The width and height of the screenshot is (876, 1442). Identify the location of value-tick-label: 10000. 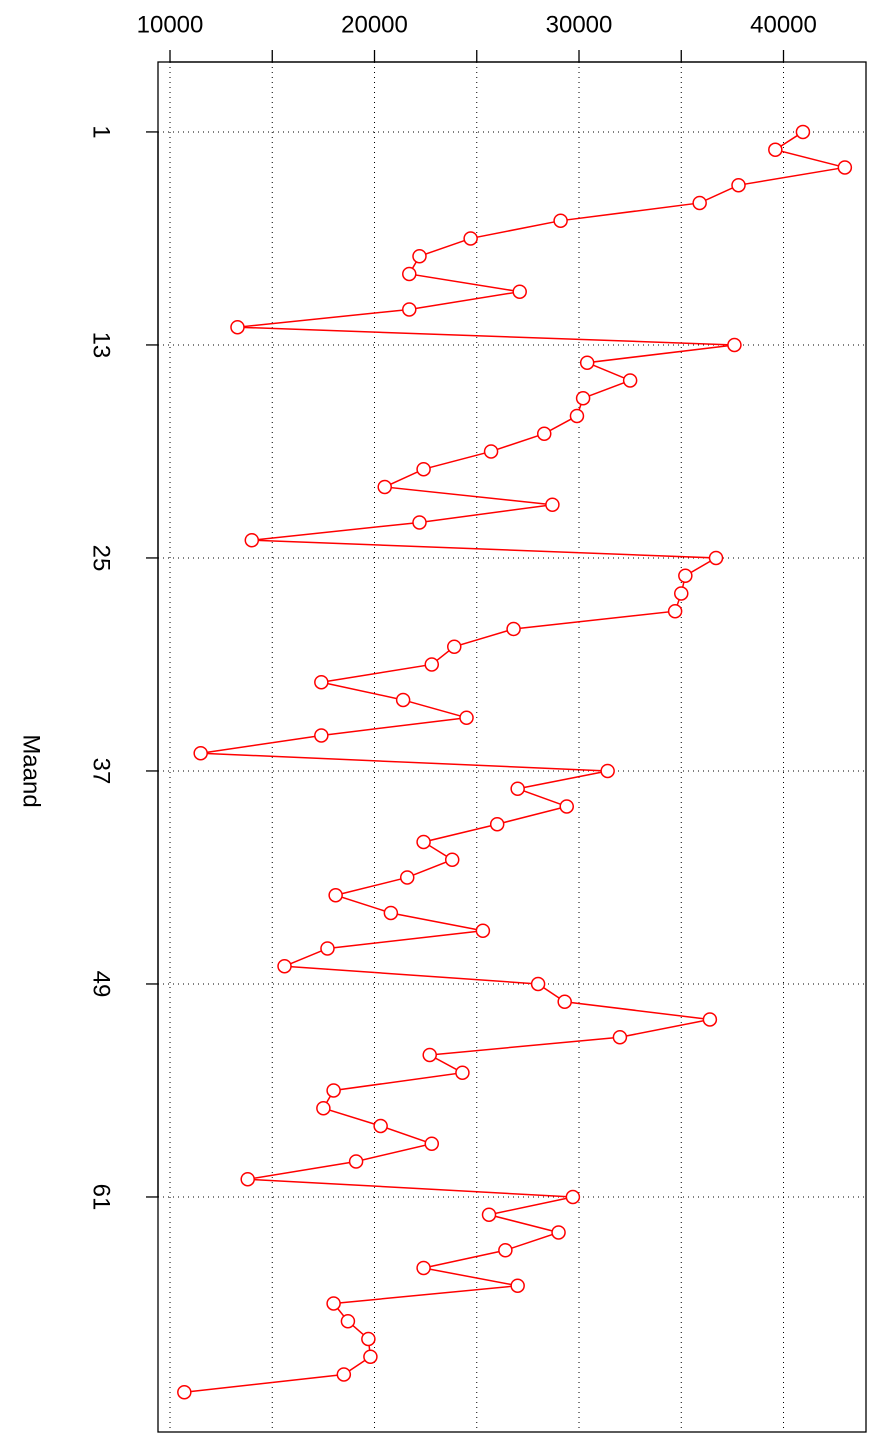
(170, 24).